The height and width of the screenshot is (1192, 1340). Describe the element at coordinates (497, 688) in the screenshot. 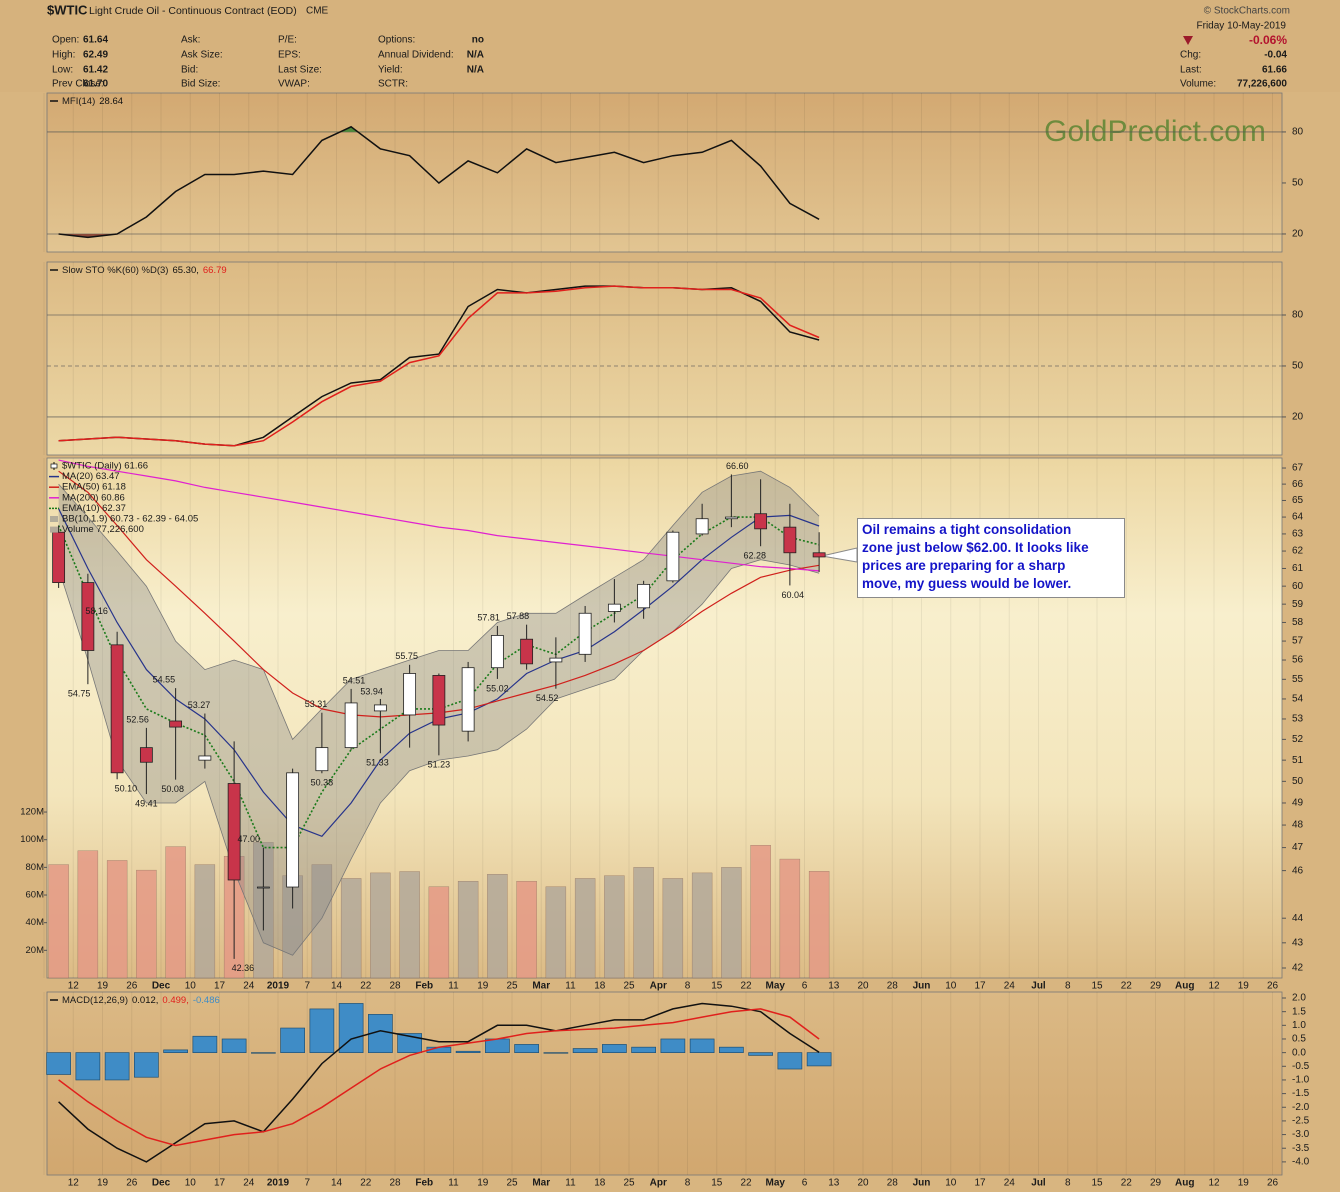

I see `price-label: 55.02` at that location.